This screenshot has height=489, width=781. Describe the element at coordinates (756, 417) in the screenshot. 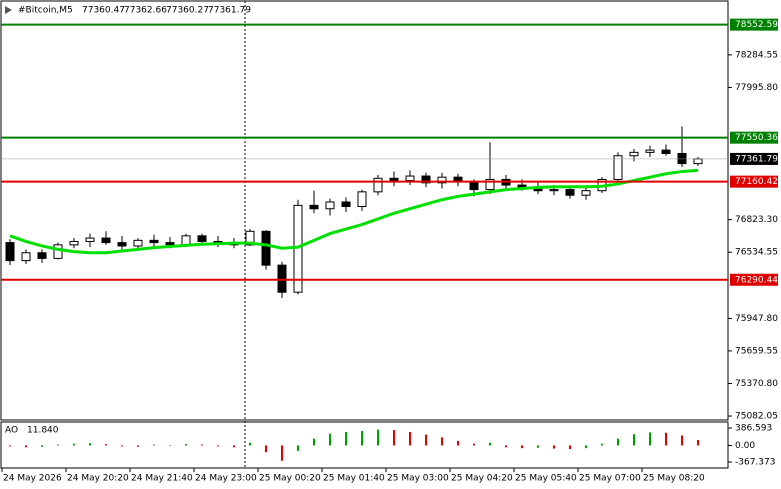

I see `y-tick-label: 75082.05` at that location.